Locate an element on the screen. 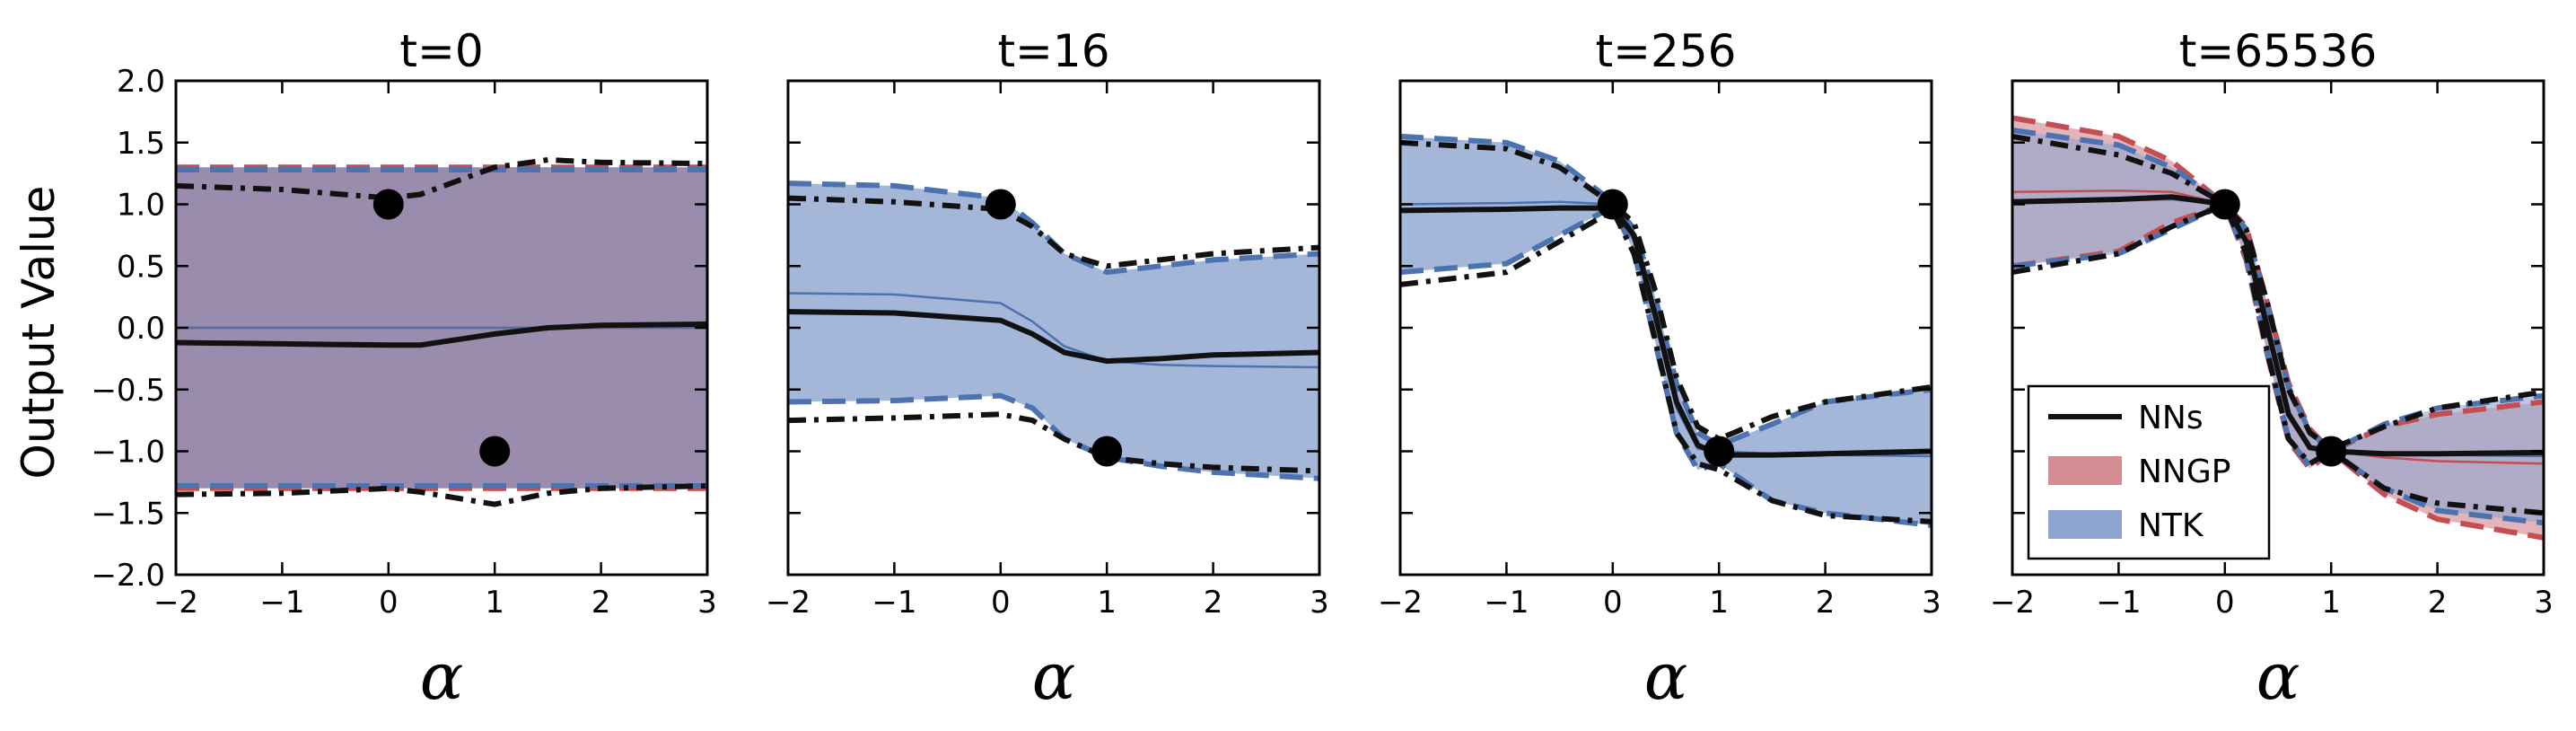 Image resolution: width=2576 pixels, height=731 pixels. y-tick-label: 1.5 is located at coordinates (141, 144).